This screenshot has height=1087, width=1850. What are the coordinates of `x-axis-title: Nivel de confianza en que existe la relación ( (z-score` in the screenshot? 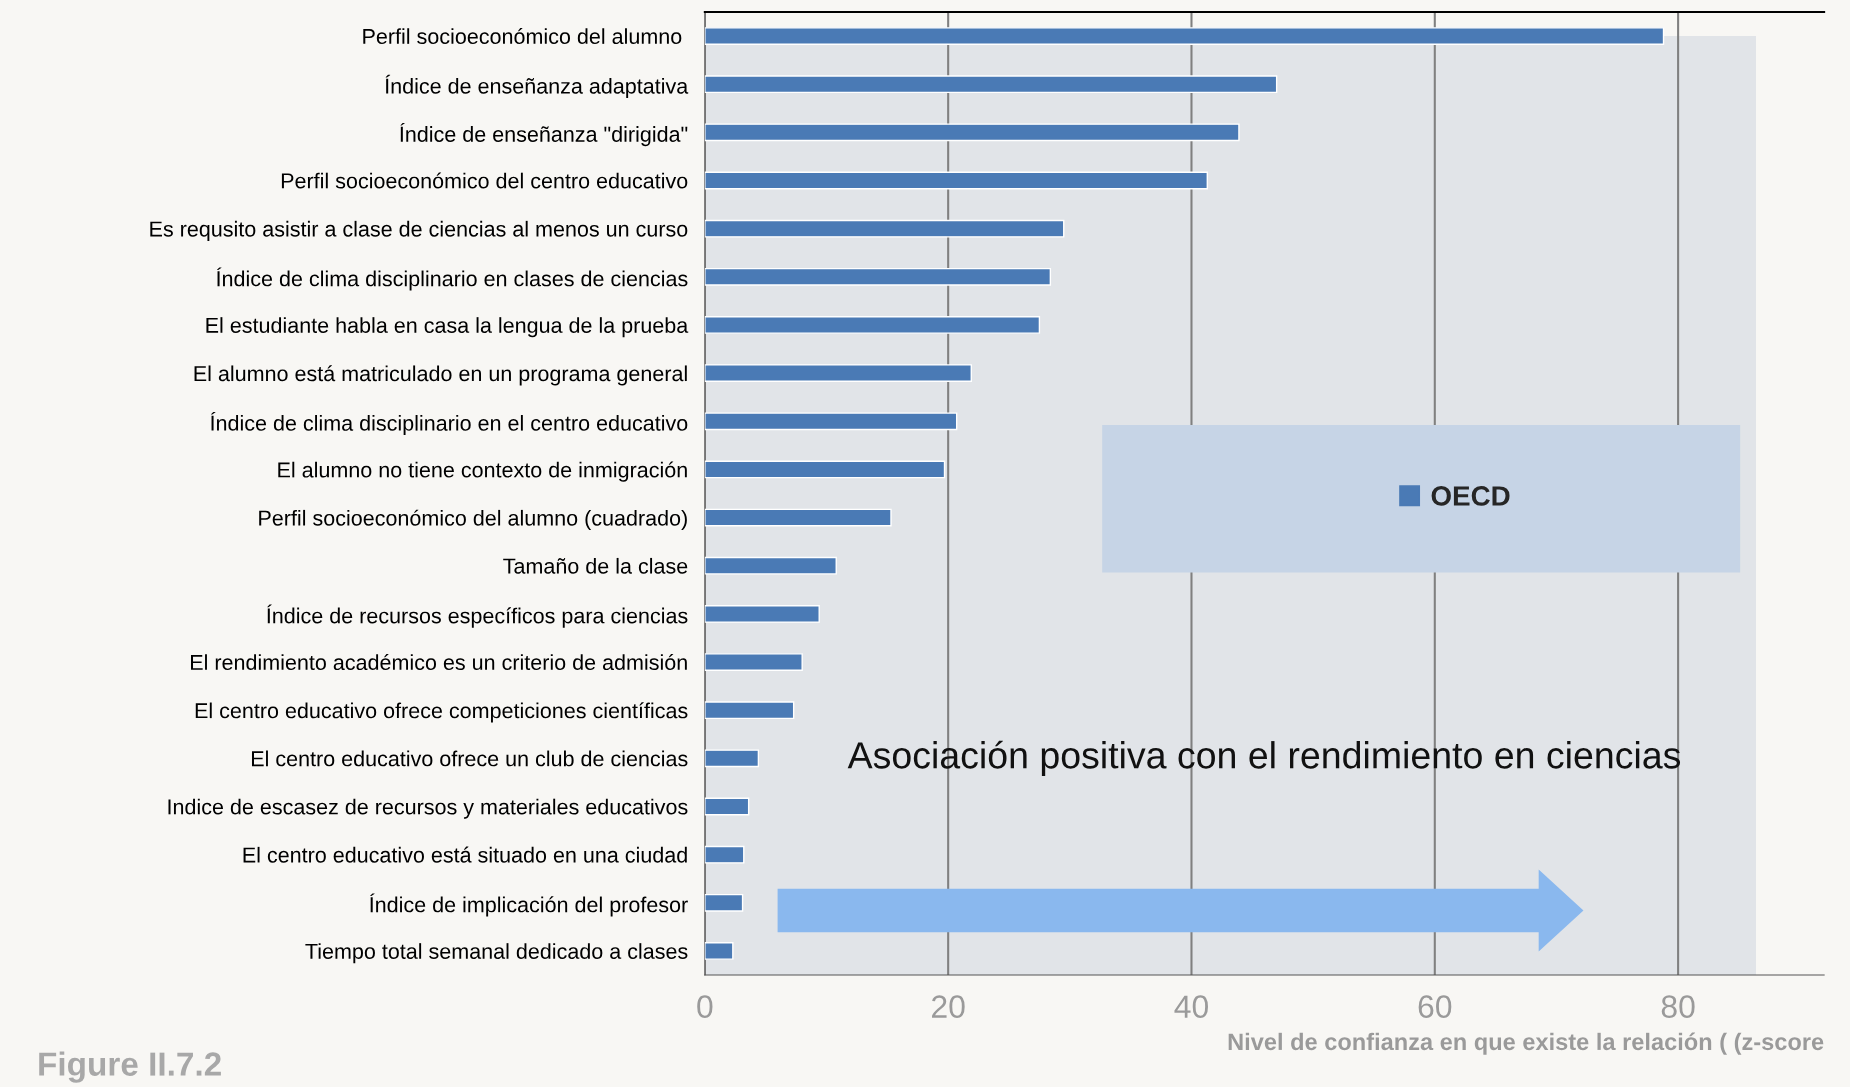 It's located at (1526, 1043).